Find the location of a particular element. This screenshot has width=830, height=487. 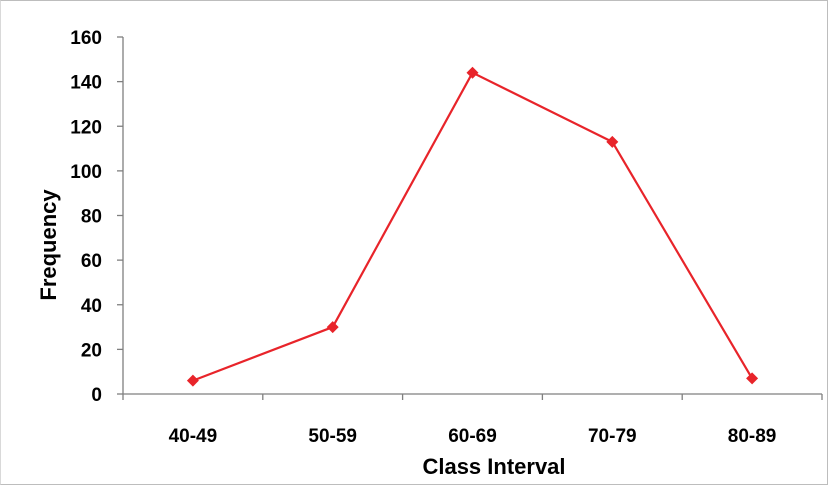

x-tick-labels: 40-49 50-59 60-69 70-79 80-89 is located at coordinates (473, 436).